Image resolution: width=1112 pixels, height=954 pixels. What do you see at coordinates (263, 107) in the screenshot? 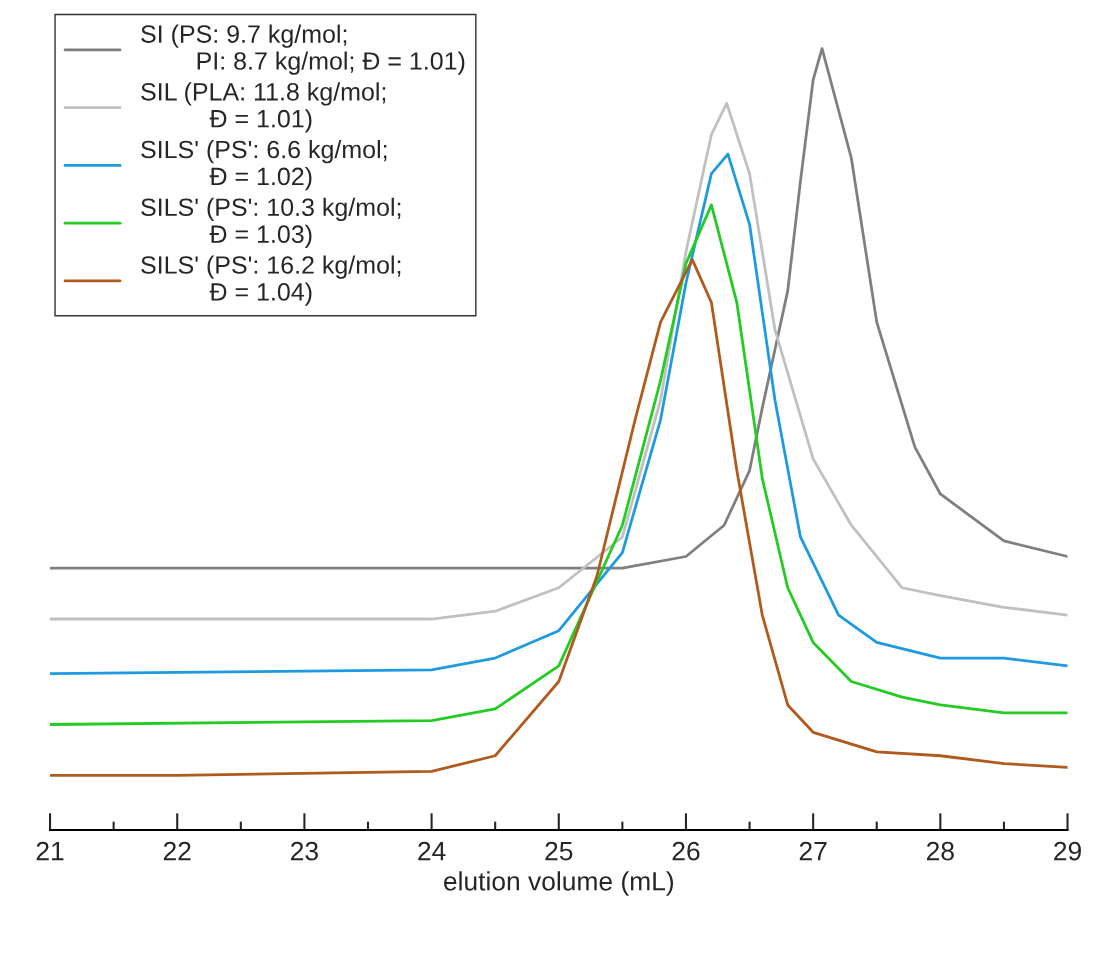
I see `legend-label: SIL (PLA: 11.8 kg/mol; Đ = 1.01)` at bounding box center [263, 107].